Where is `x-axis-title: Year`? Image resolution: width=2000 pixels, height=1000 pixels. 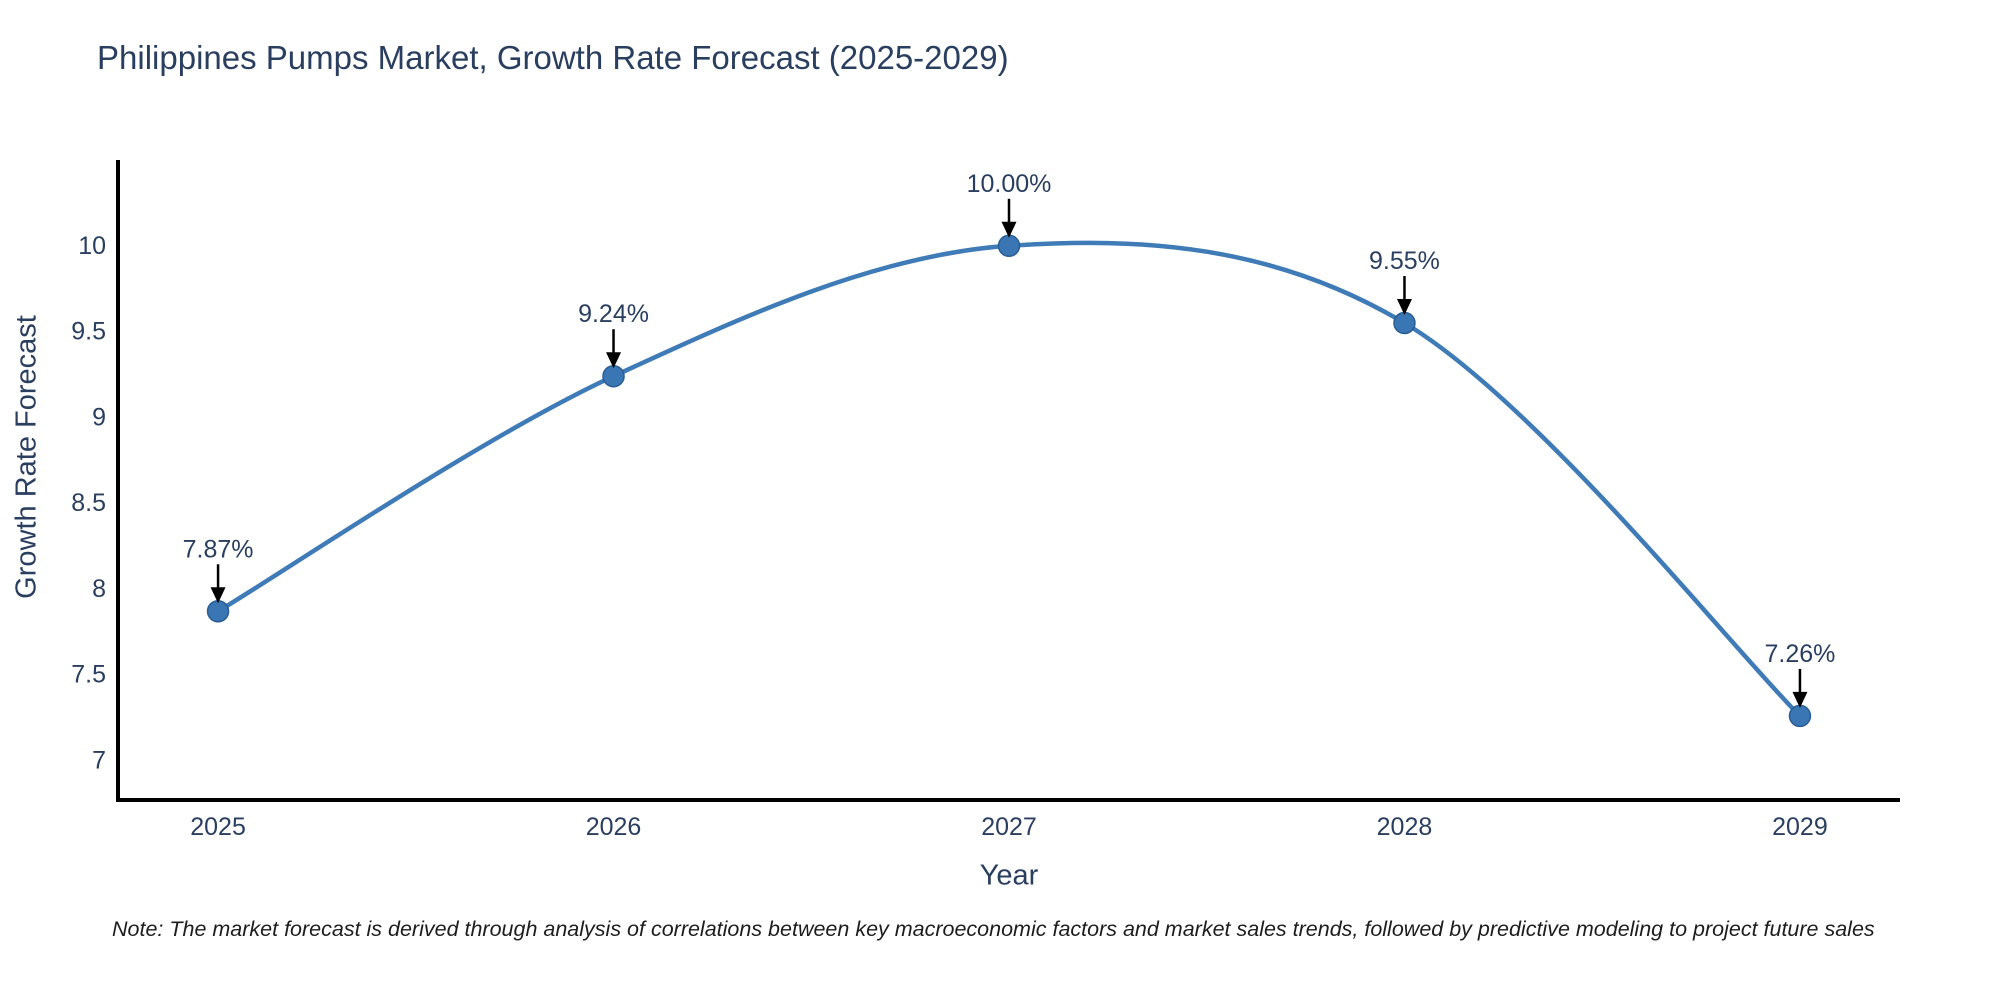
x-axis-title: Year is located at coordinates (1009, 875).